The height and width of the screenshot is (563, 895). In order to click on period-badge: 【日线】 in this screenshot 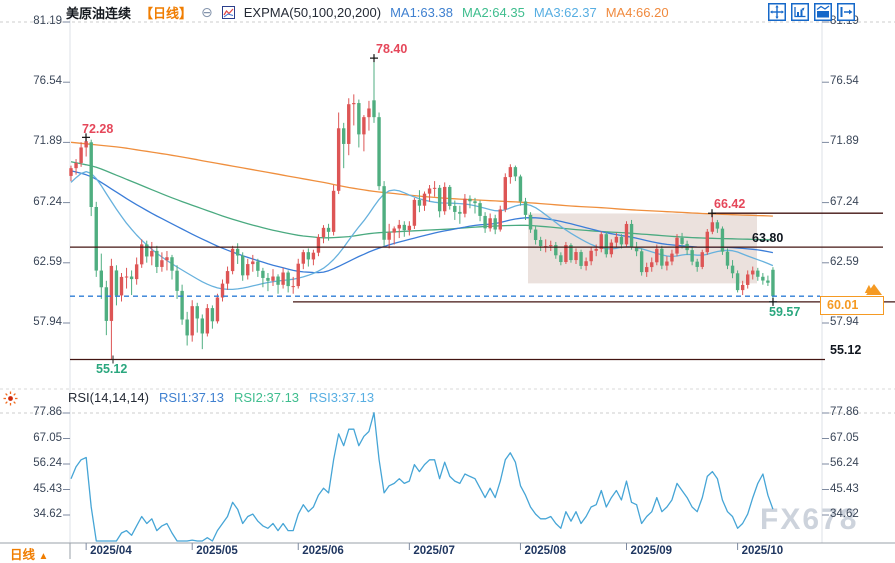, I will do `click(166, 13)`.